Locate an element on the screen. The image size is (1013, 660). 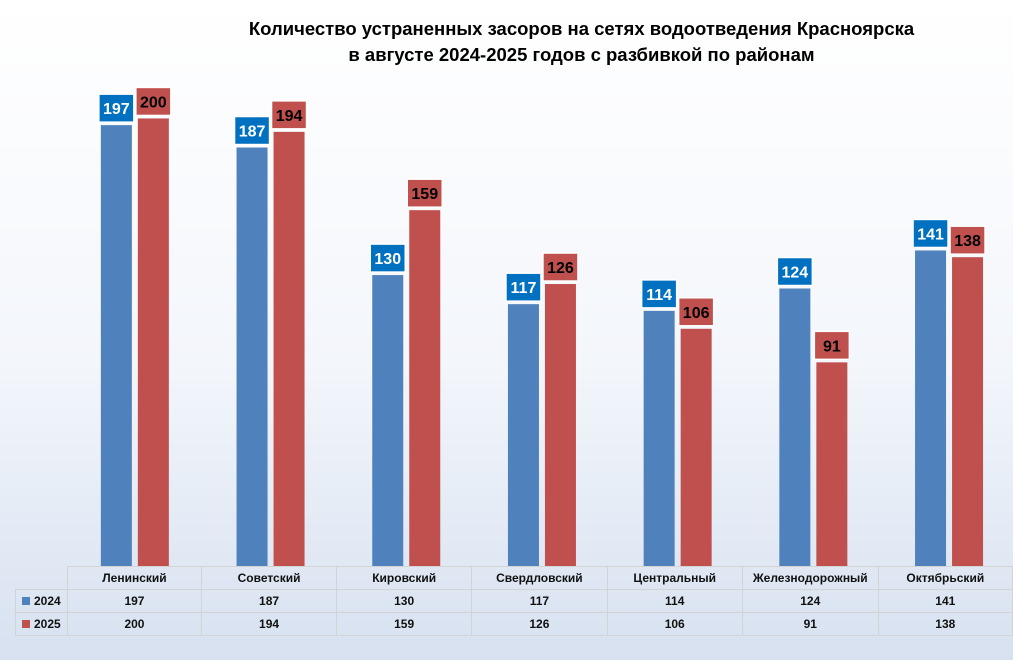
data-label-2025: 106 is located at coordinates (696, 313).